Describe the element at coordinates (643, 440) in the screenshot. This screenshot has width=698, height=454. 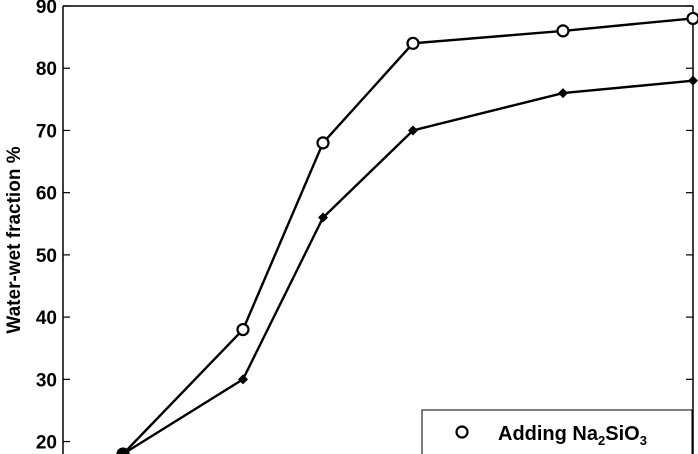
I see `legend-label-sub2: 3` at that location.